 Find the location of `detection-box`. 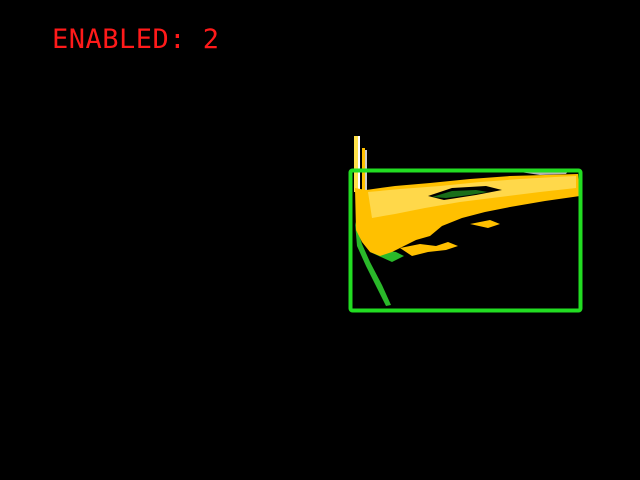

detection-box is located at coordinates (465, 240).